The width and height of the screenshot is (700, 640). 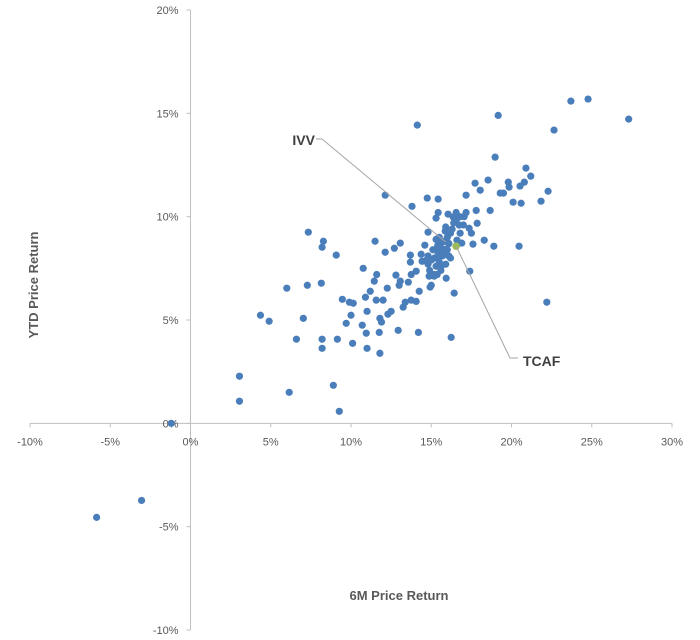 What do you see at coordinates (486, 302) in the screenshot?
I see `callout-leader-line` at bounding box center [486, 302].